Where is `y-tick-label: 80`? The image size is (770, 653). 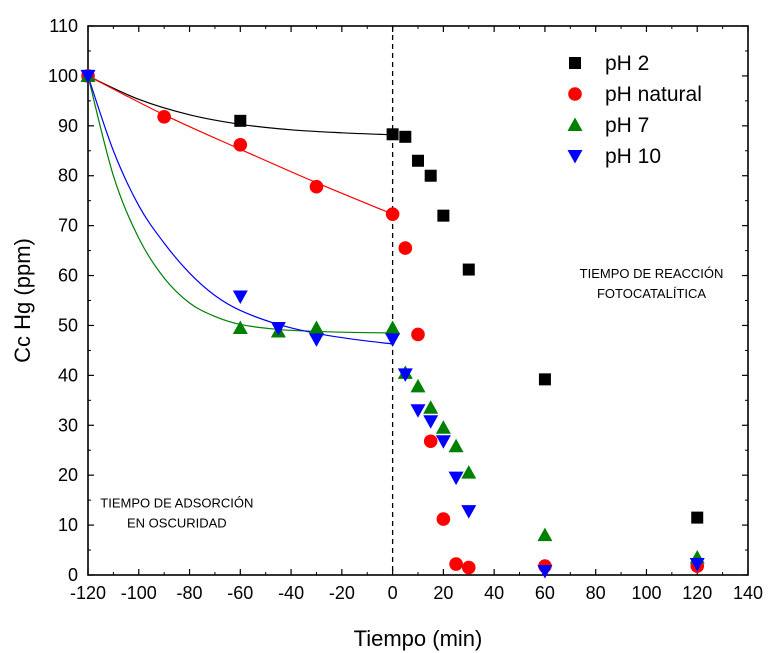
y-tick-label: 80 is located at coordinates (68, 176).